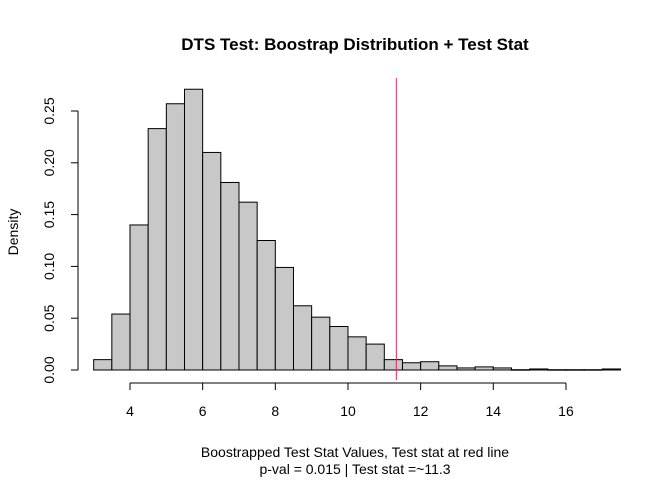 The image size is (672, 485). What do you see at coordinates (348, 411) in the screenshot?
I see `x-tick-label: 10` at bounding box center [348, 411].